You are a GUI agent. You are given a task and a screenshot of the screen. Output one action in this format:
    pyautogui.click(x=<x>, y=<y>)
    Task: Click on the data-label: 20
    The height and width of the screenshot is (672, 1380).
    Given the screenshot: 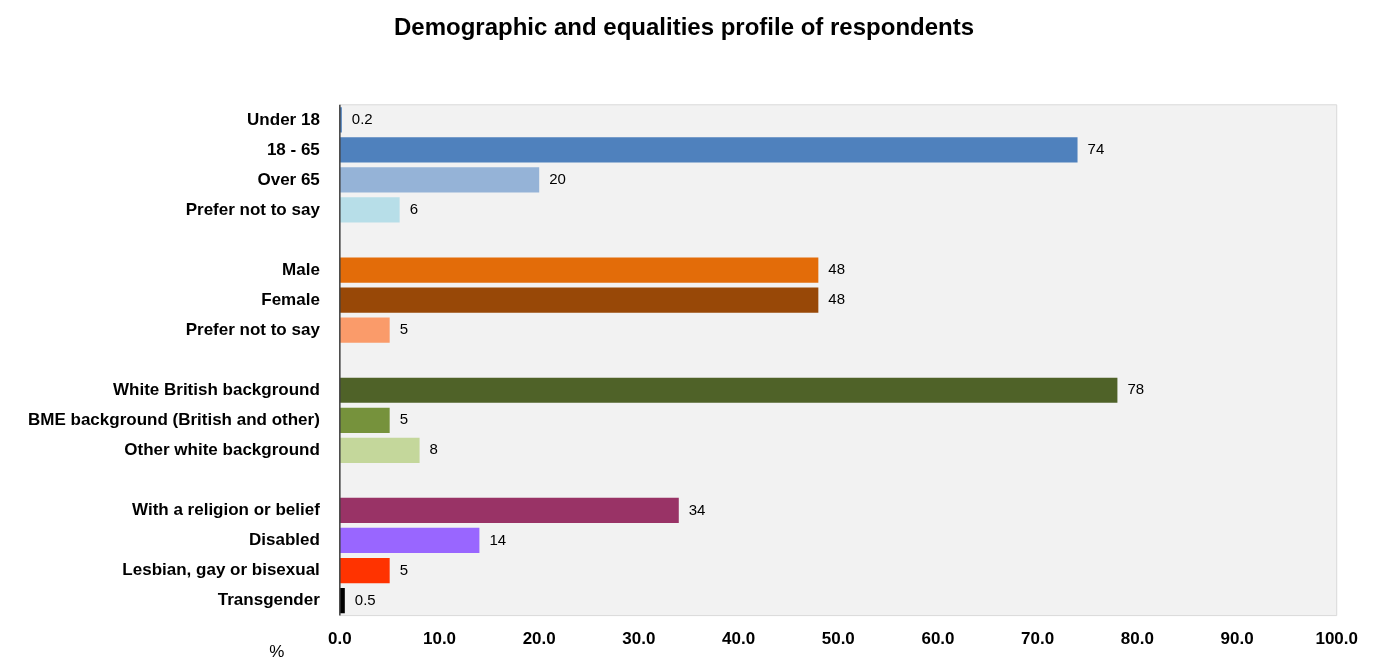 What is the action you would take?
    pyautogui.click(x=557, y=179)
    